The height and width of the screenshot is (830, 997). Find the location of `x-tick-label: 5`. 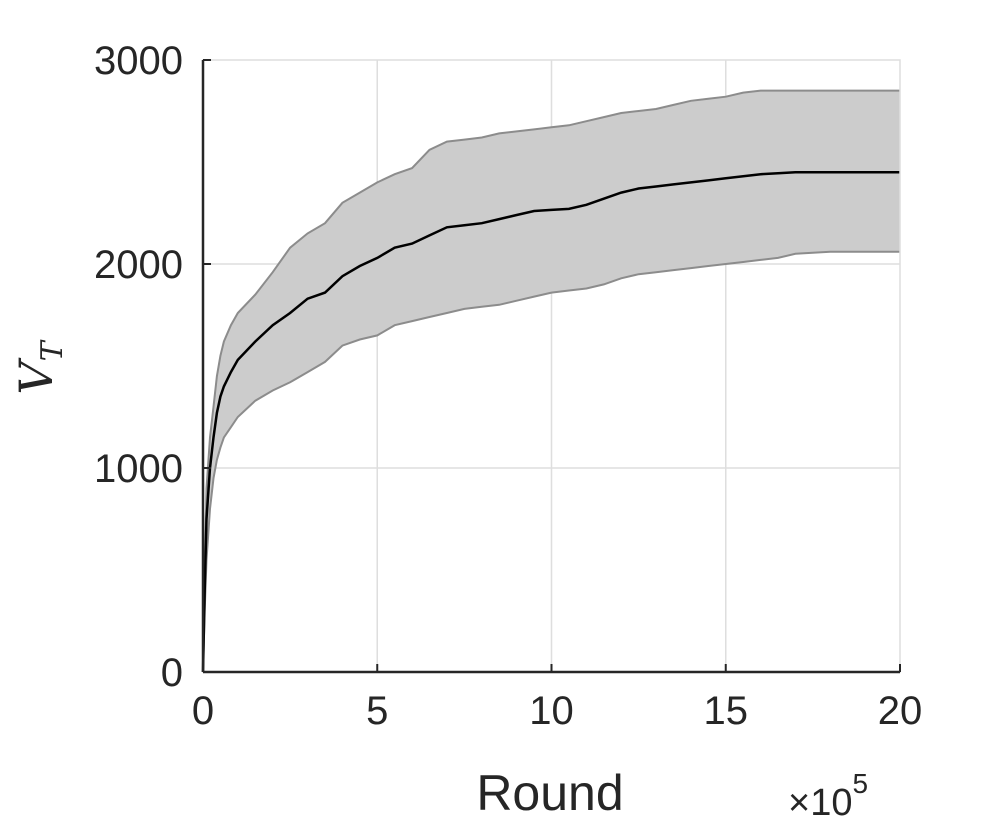

x-tick-label: 5 is located at coordinates (377, 711).